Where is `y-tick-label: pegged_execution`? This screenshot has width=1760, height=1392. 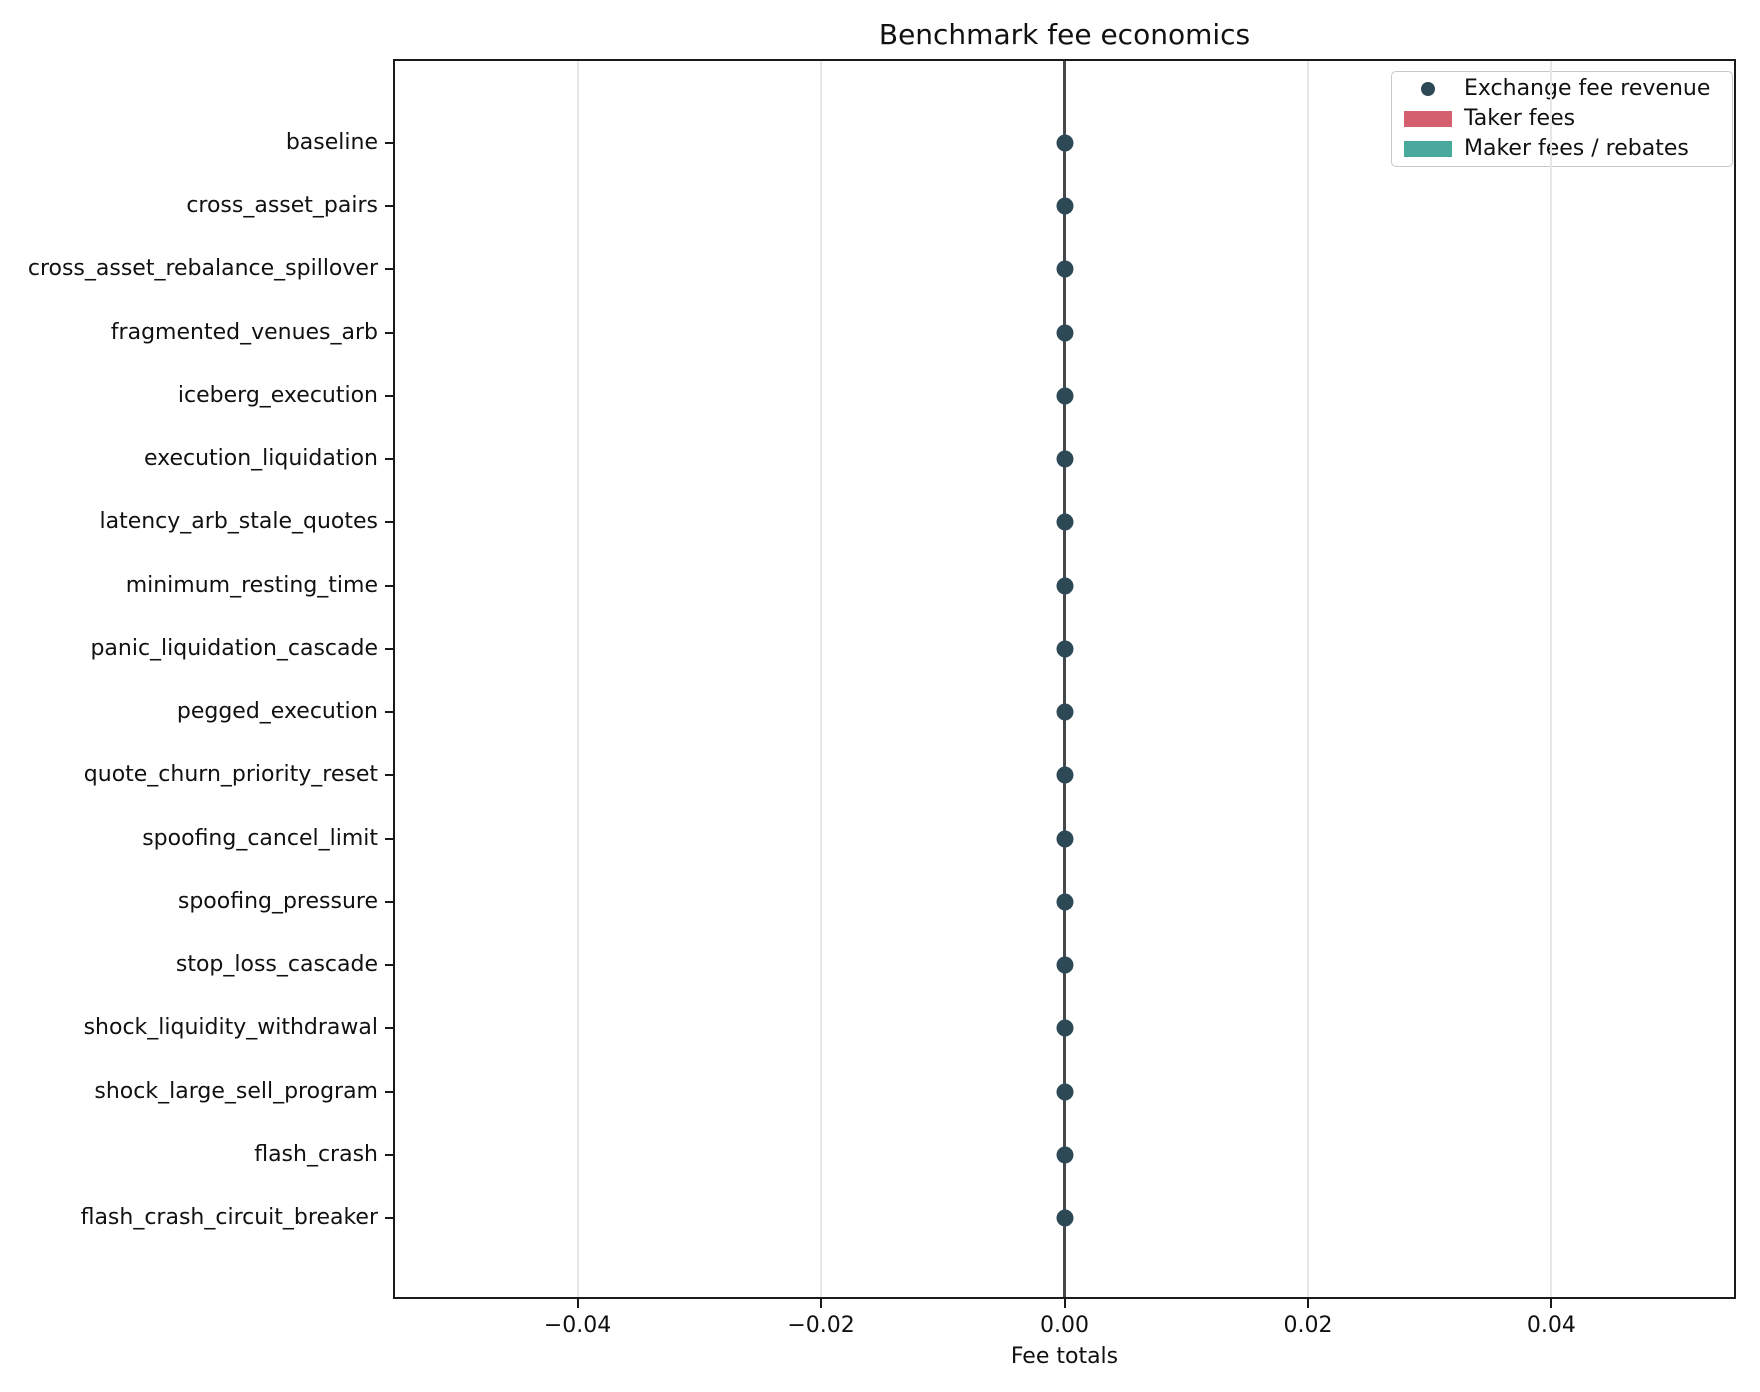 y-tick-label: pegged_execution is located at coordinates (277, 712).